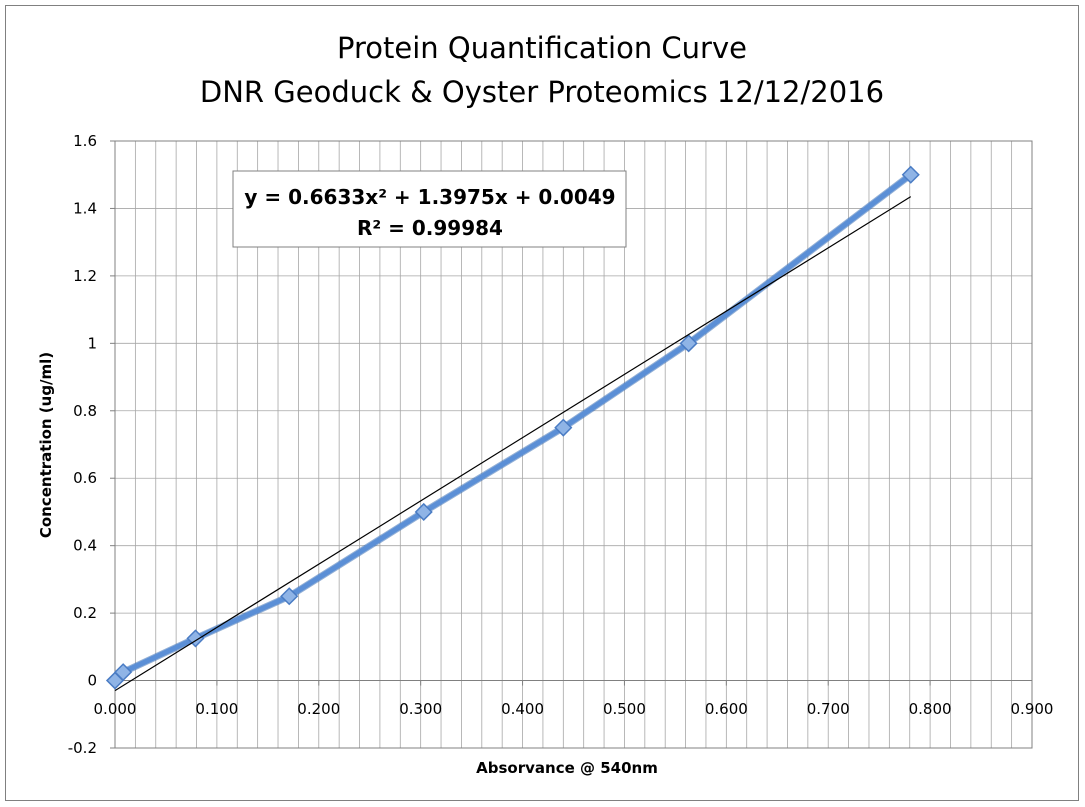 Image resolution: width=1085 pixels, height=807 pixels. What do you see at coordinates (92, 343) in the screenshot?
I see `y-tick-label: 1` at bounding box center [92, 343].